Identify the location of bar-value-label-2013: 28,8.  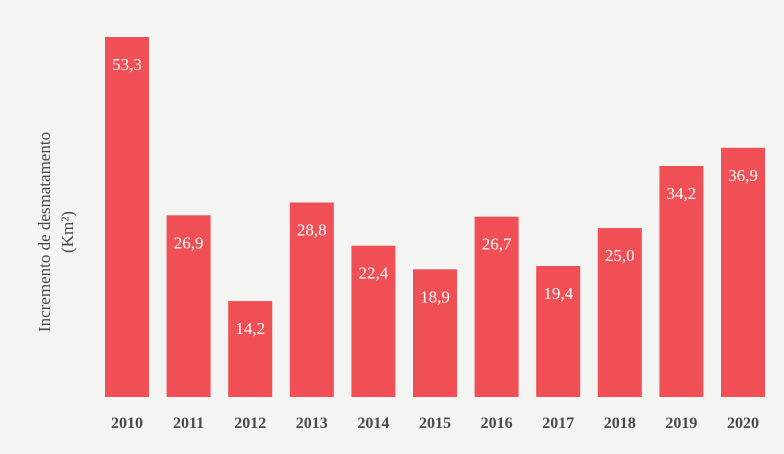
(312, 230).